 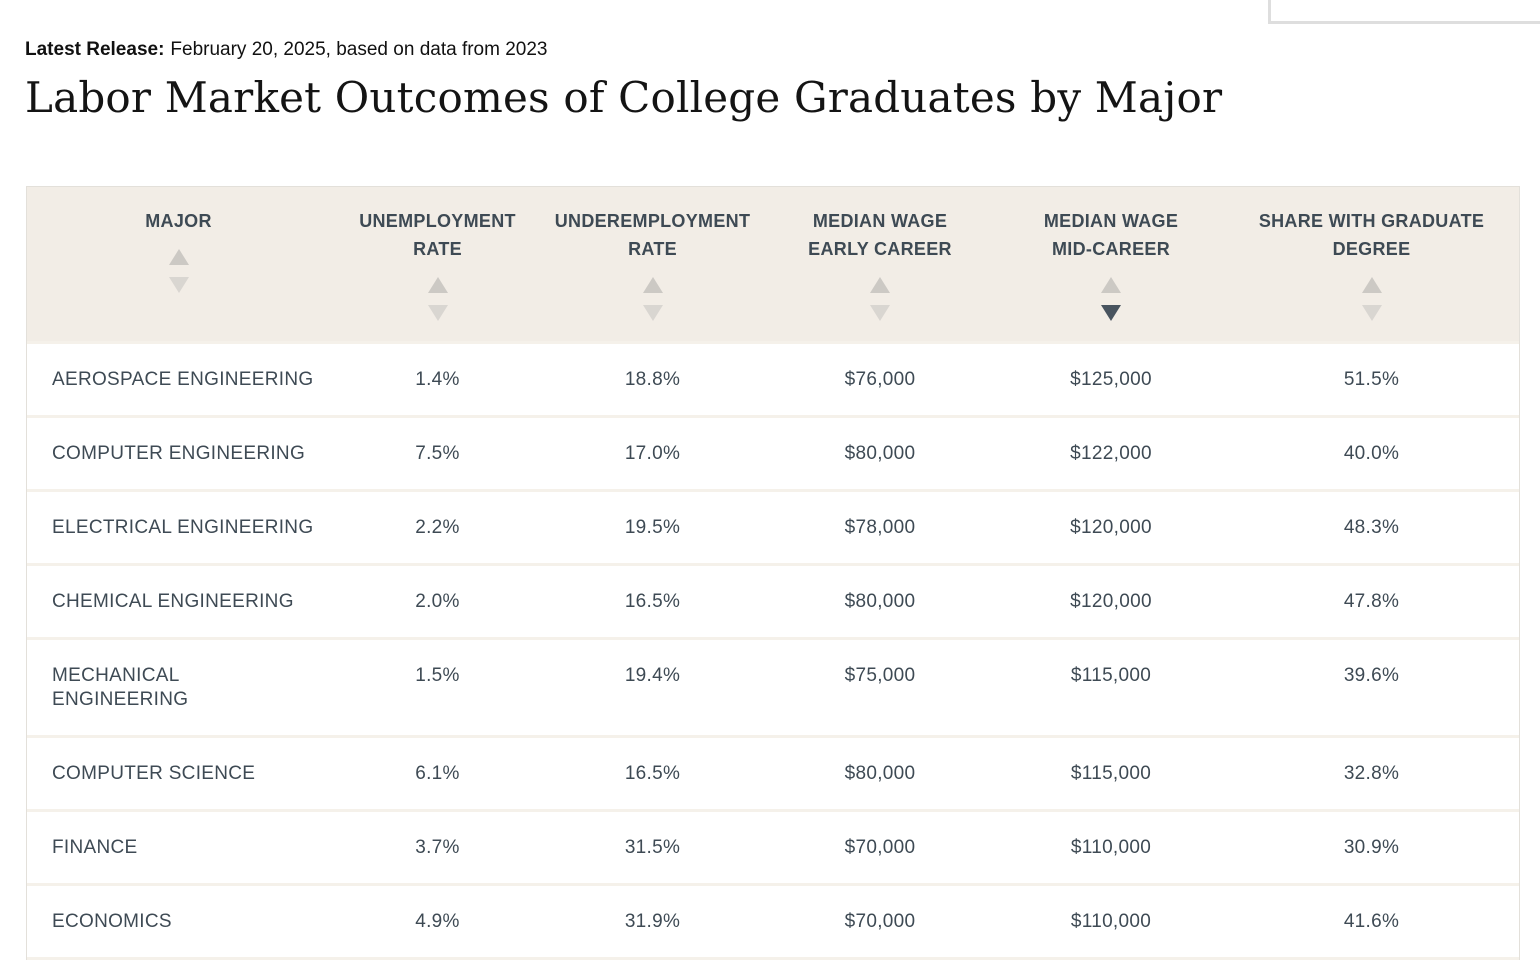 What do you see at coordinates (1370, 264) in the screenshot?
I see `column-header-share-with-graduate-degree: SHARE WITH GRADUATE DEGREE` at bounding box center [1370, 264].